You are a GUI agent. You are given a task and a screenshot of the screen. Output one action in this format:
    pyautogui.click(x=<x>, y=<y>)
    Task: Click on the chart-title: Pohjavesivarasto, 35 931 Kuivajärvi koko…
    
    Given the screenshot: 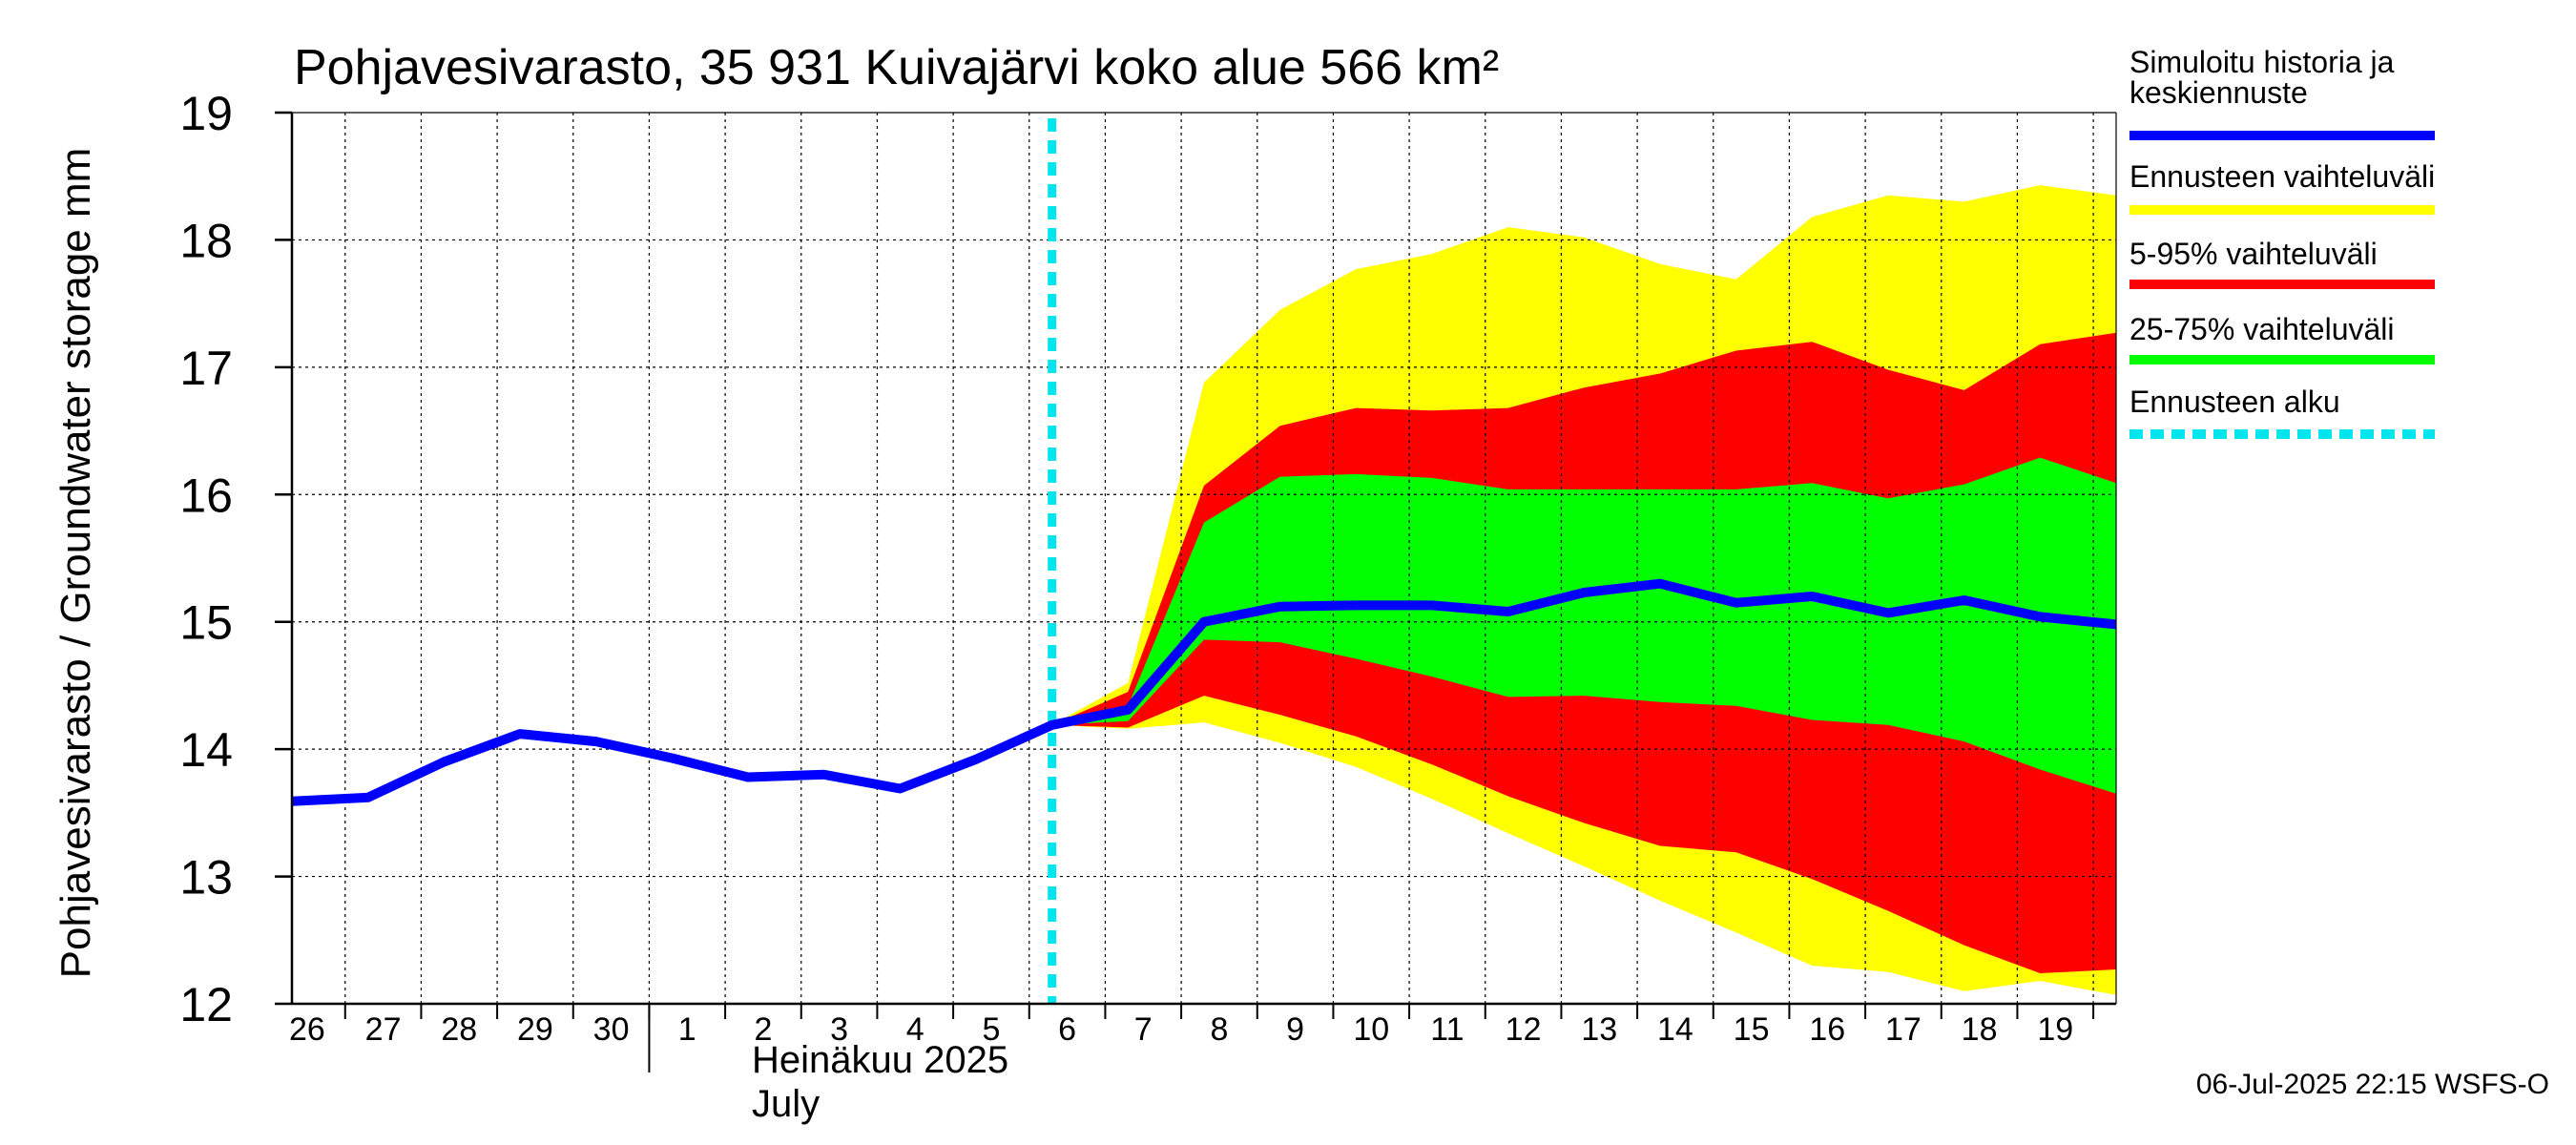 What is the action you would take?
    pyautogui.click(x=896, y=67)
    